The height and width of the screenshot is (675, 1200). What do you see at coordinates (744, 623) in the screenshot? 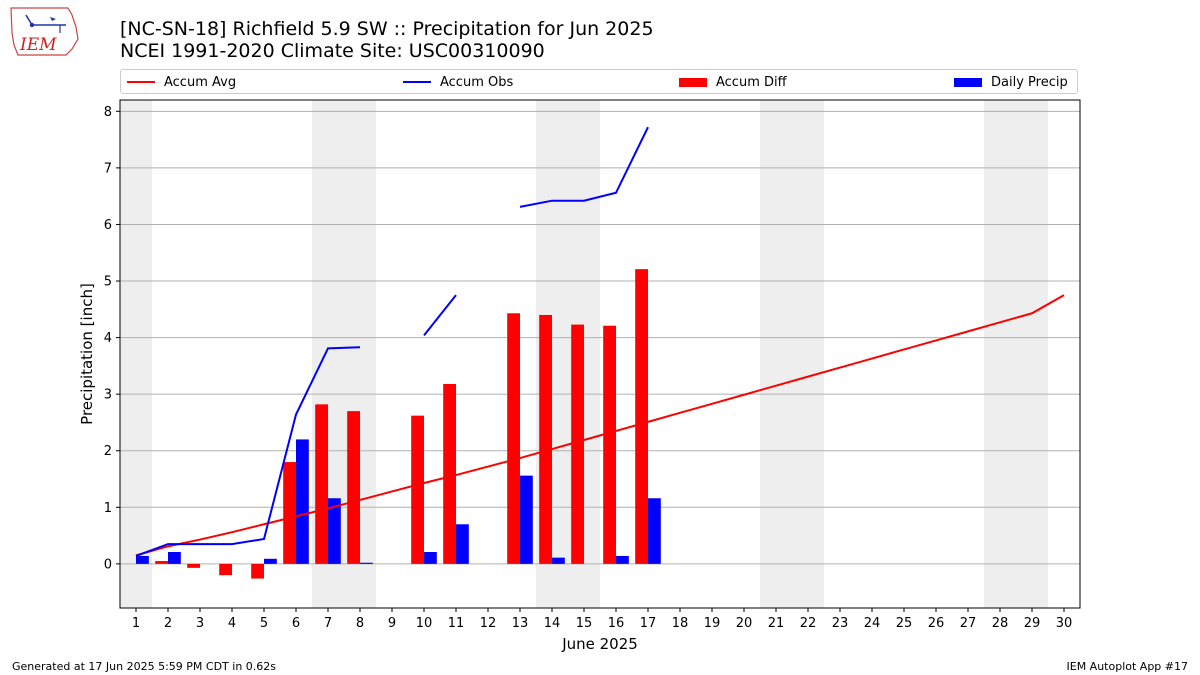
I see `x-tick-label-20: 20` at bounding box center [744, 623].